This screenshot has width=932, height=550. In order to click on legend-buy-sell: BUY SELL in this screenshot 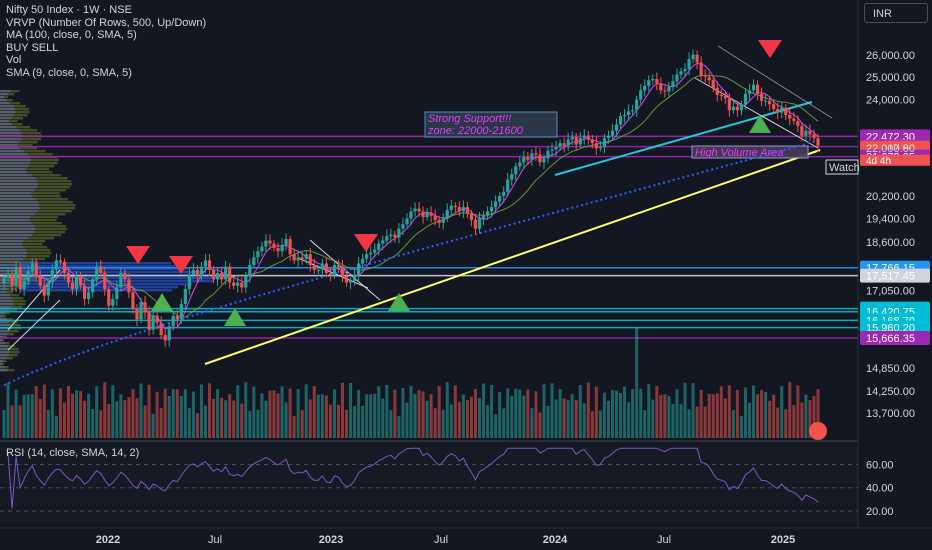, I will do `click(32, 47)`.